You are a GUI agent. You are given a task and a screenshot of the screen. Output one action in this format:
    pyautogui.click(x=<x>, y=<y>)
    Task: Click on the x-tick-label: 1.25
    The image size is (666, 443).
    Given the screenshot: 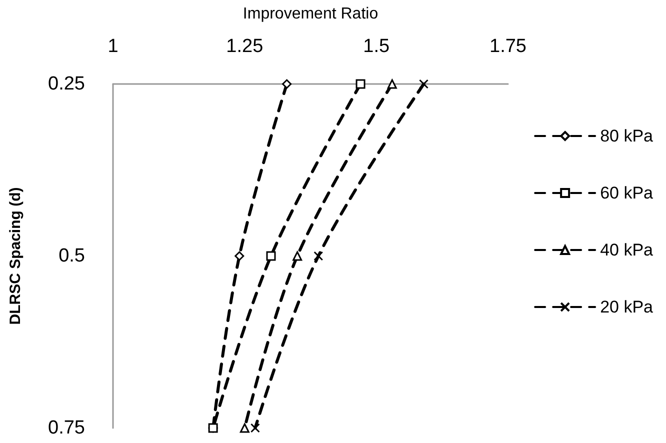 What is the action you would take?
    pyautogui.click(x=245, y=46)
    